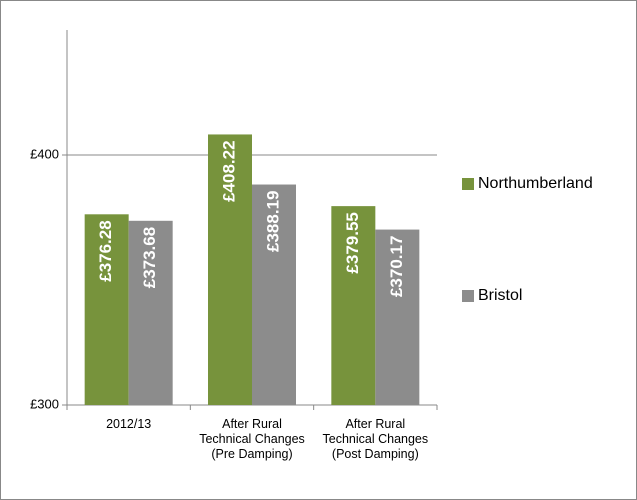 Image resolution: width=637 pixels, height=500 pixels. I want to click on legend-label: Bristol, so click(500, 295).